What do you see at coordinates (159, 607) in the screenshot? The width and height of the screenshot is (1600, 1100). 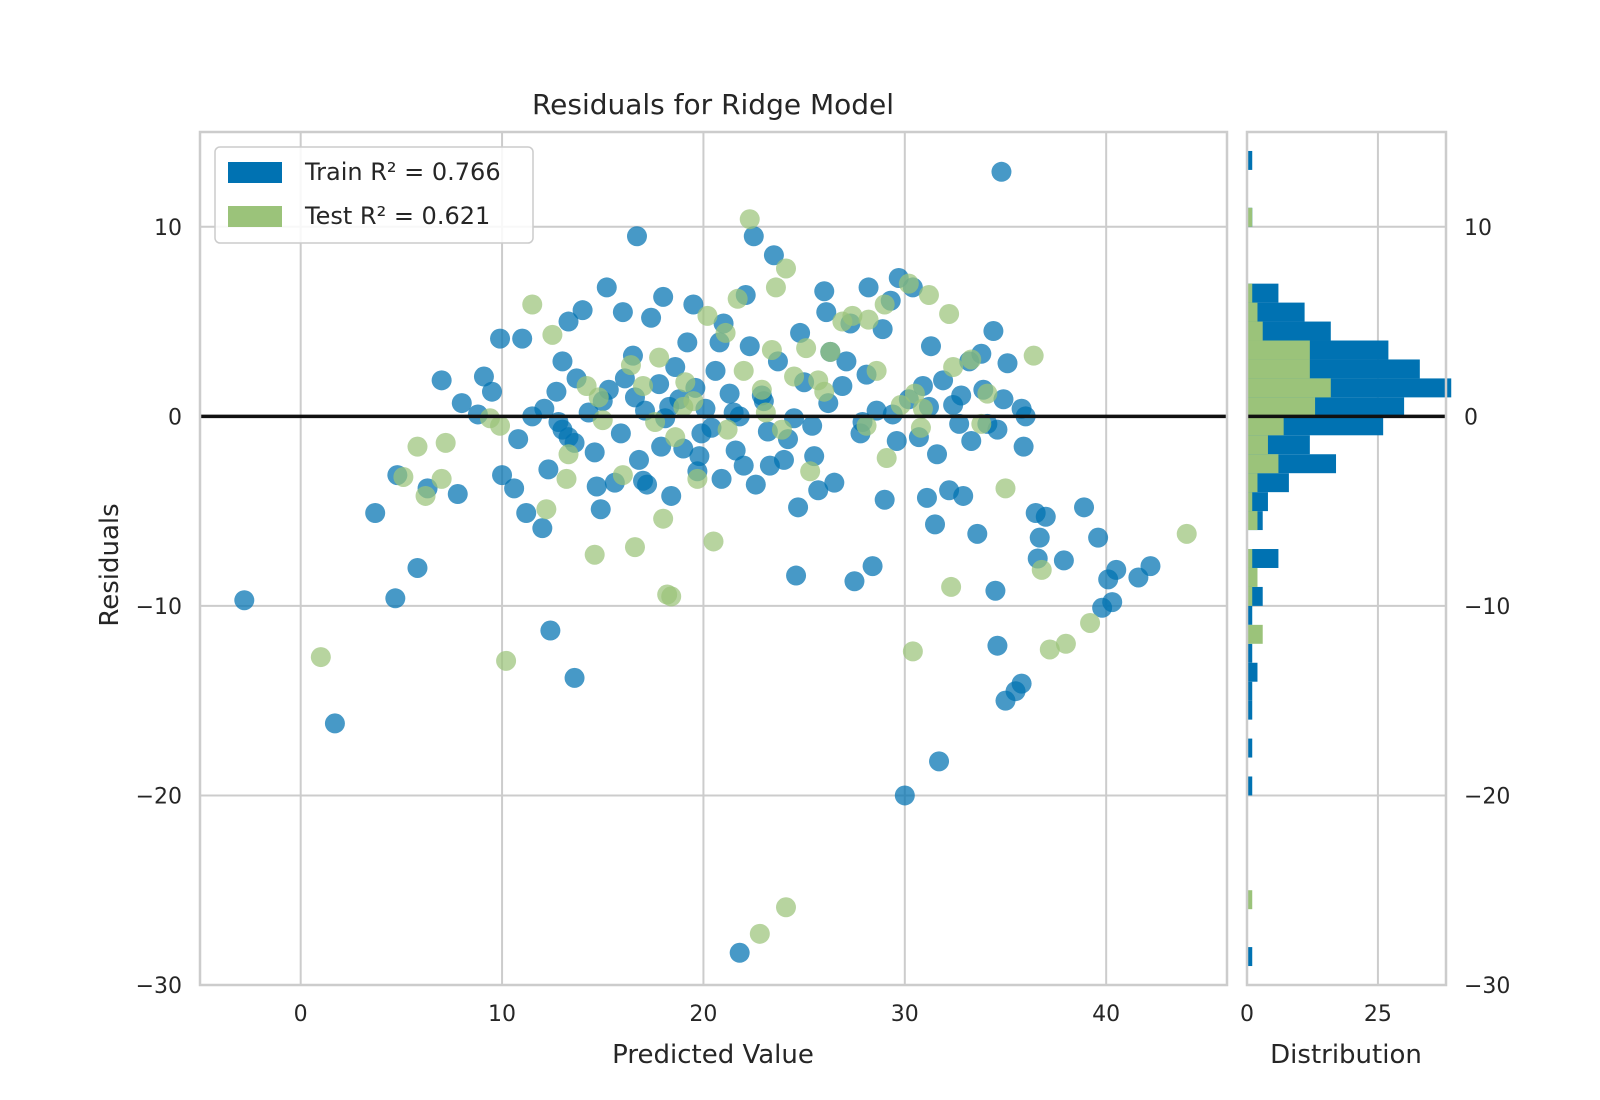 I see `y-tick-label: −10` at bounding box center [159, 607].